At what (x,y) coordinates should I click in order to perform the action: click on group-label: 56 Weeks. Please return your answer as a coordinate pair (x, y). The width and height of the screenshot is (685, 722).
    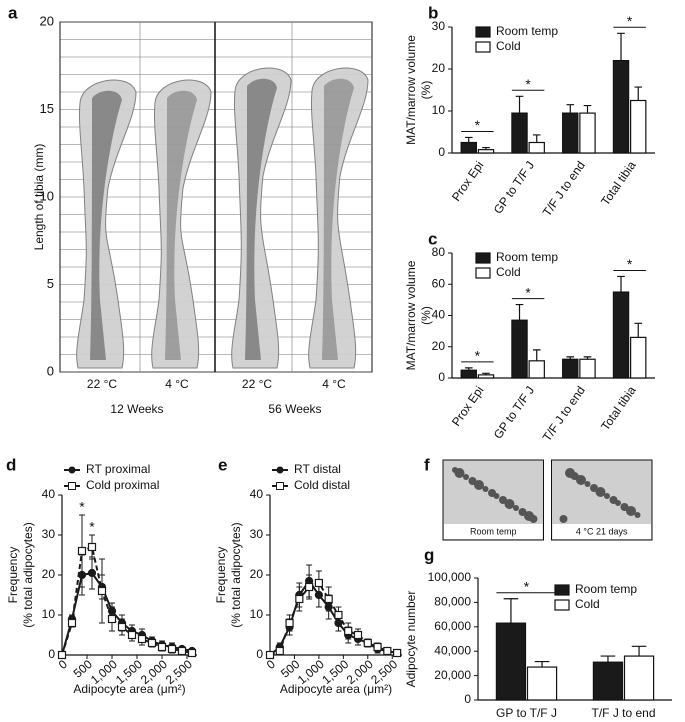
    Looking at the image, I should click on (294, 409).